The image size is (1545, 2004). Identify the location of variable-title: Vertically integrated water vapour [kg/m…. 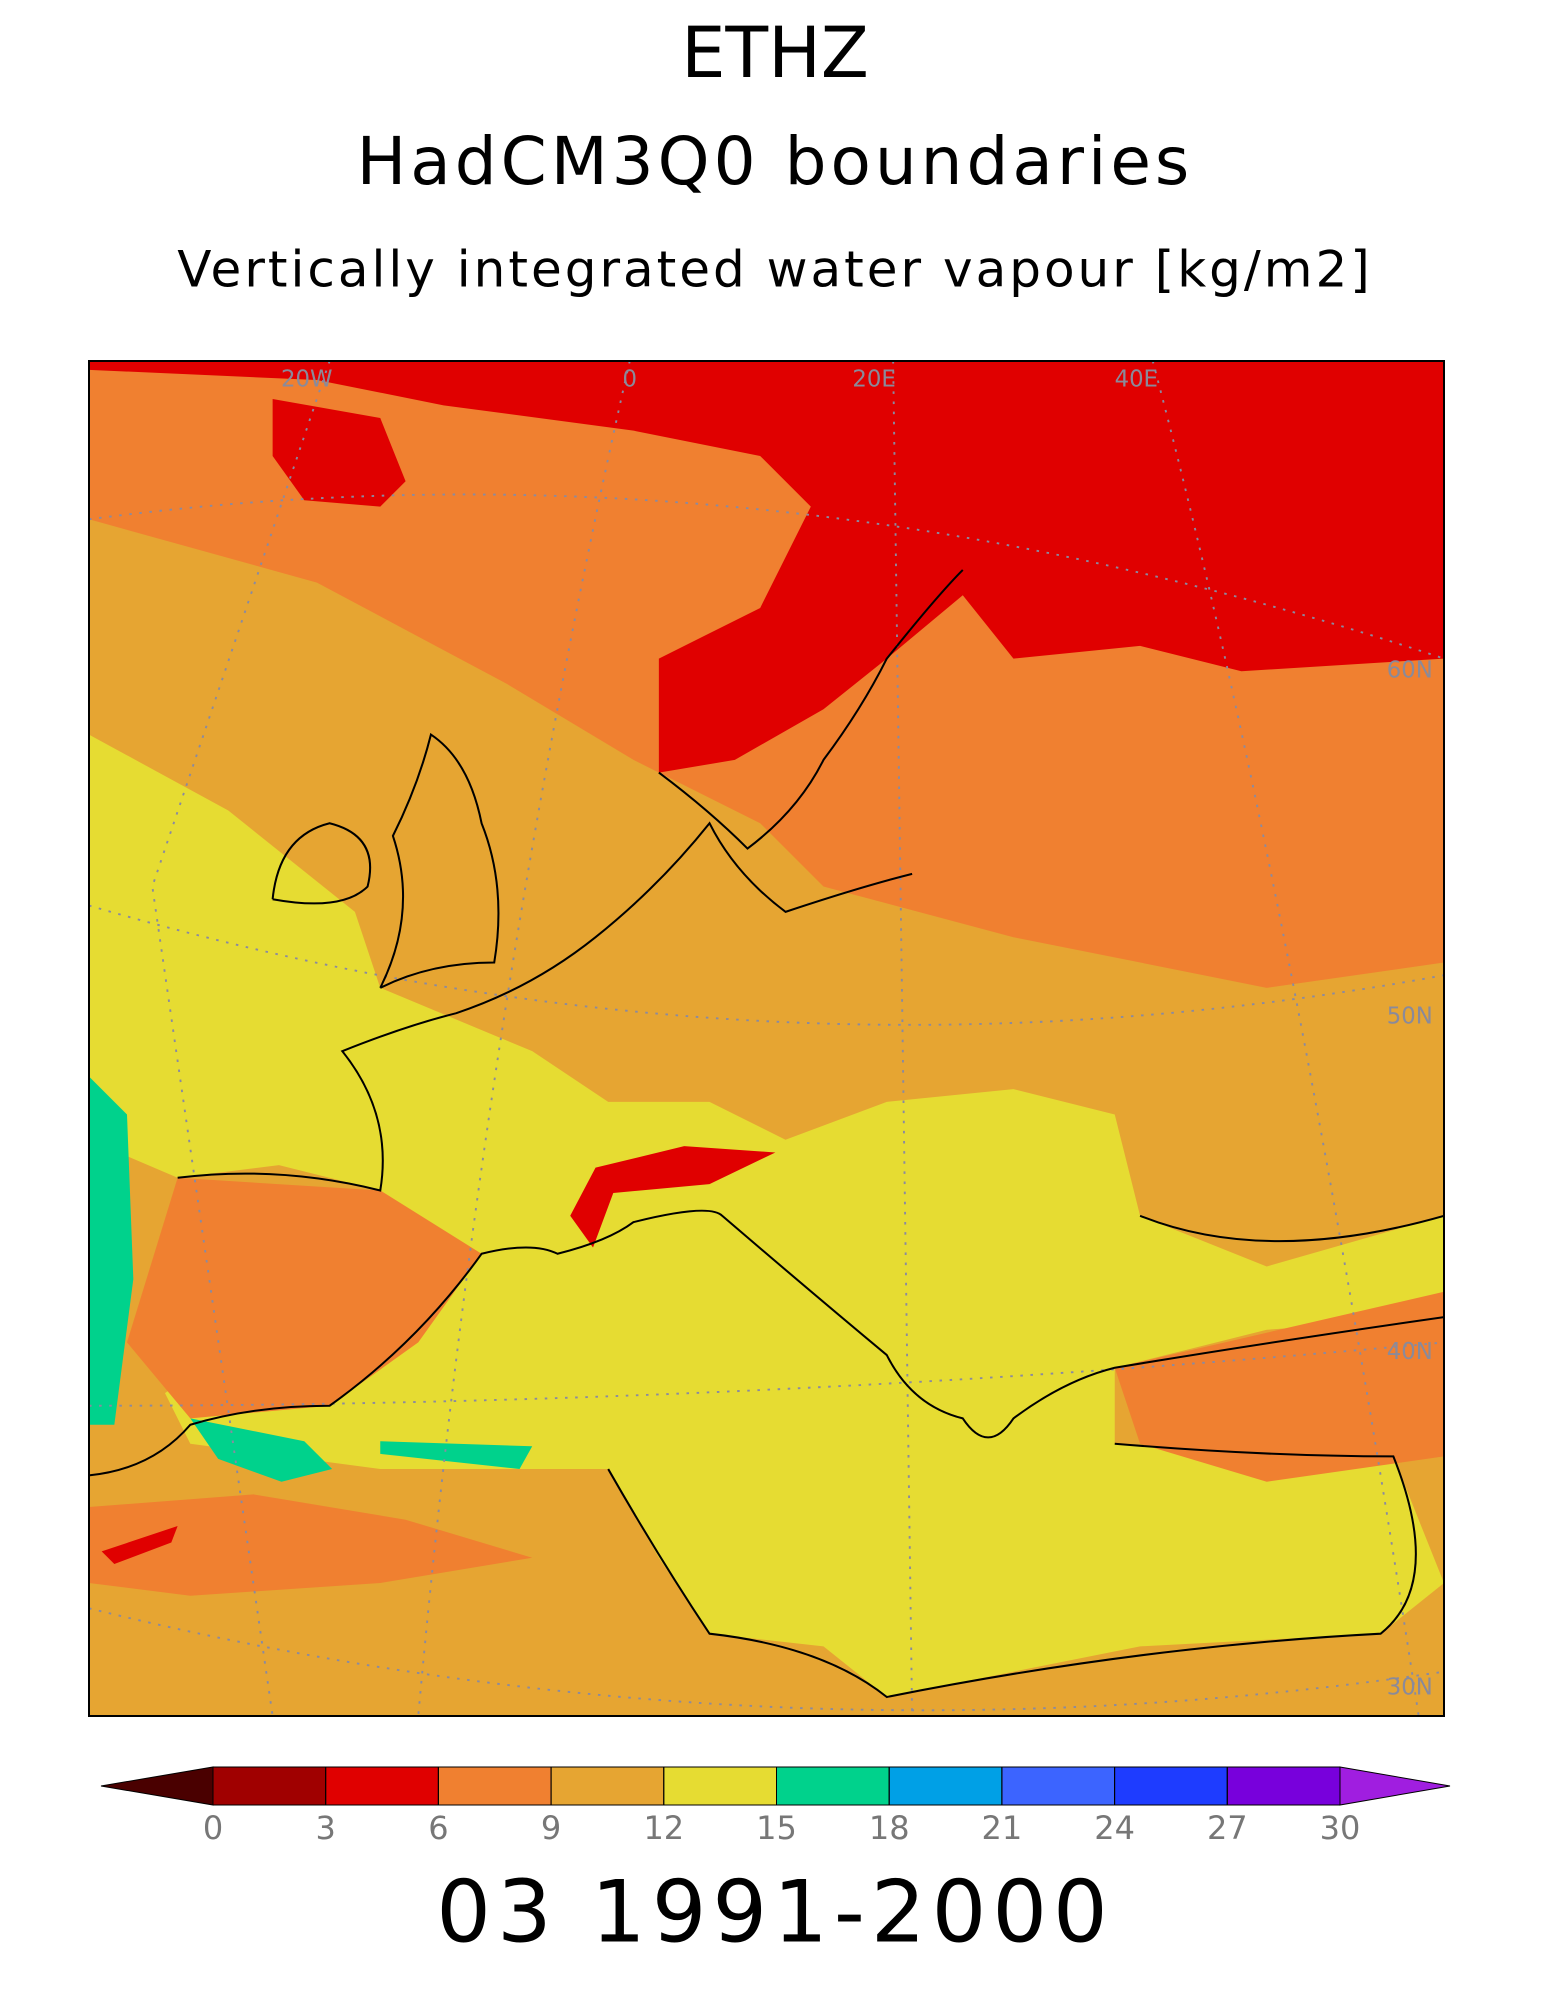
(775, 270).